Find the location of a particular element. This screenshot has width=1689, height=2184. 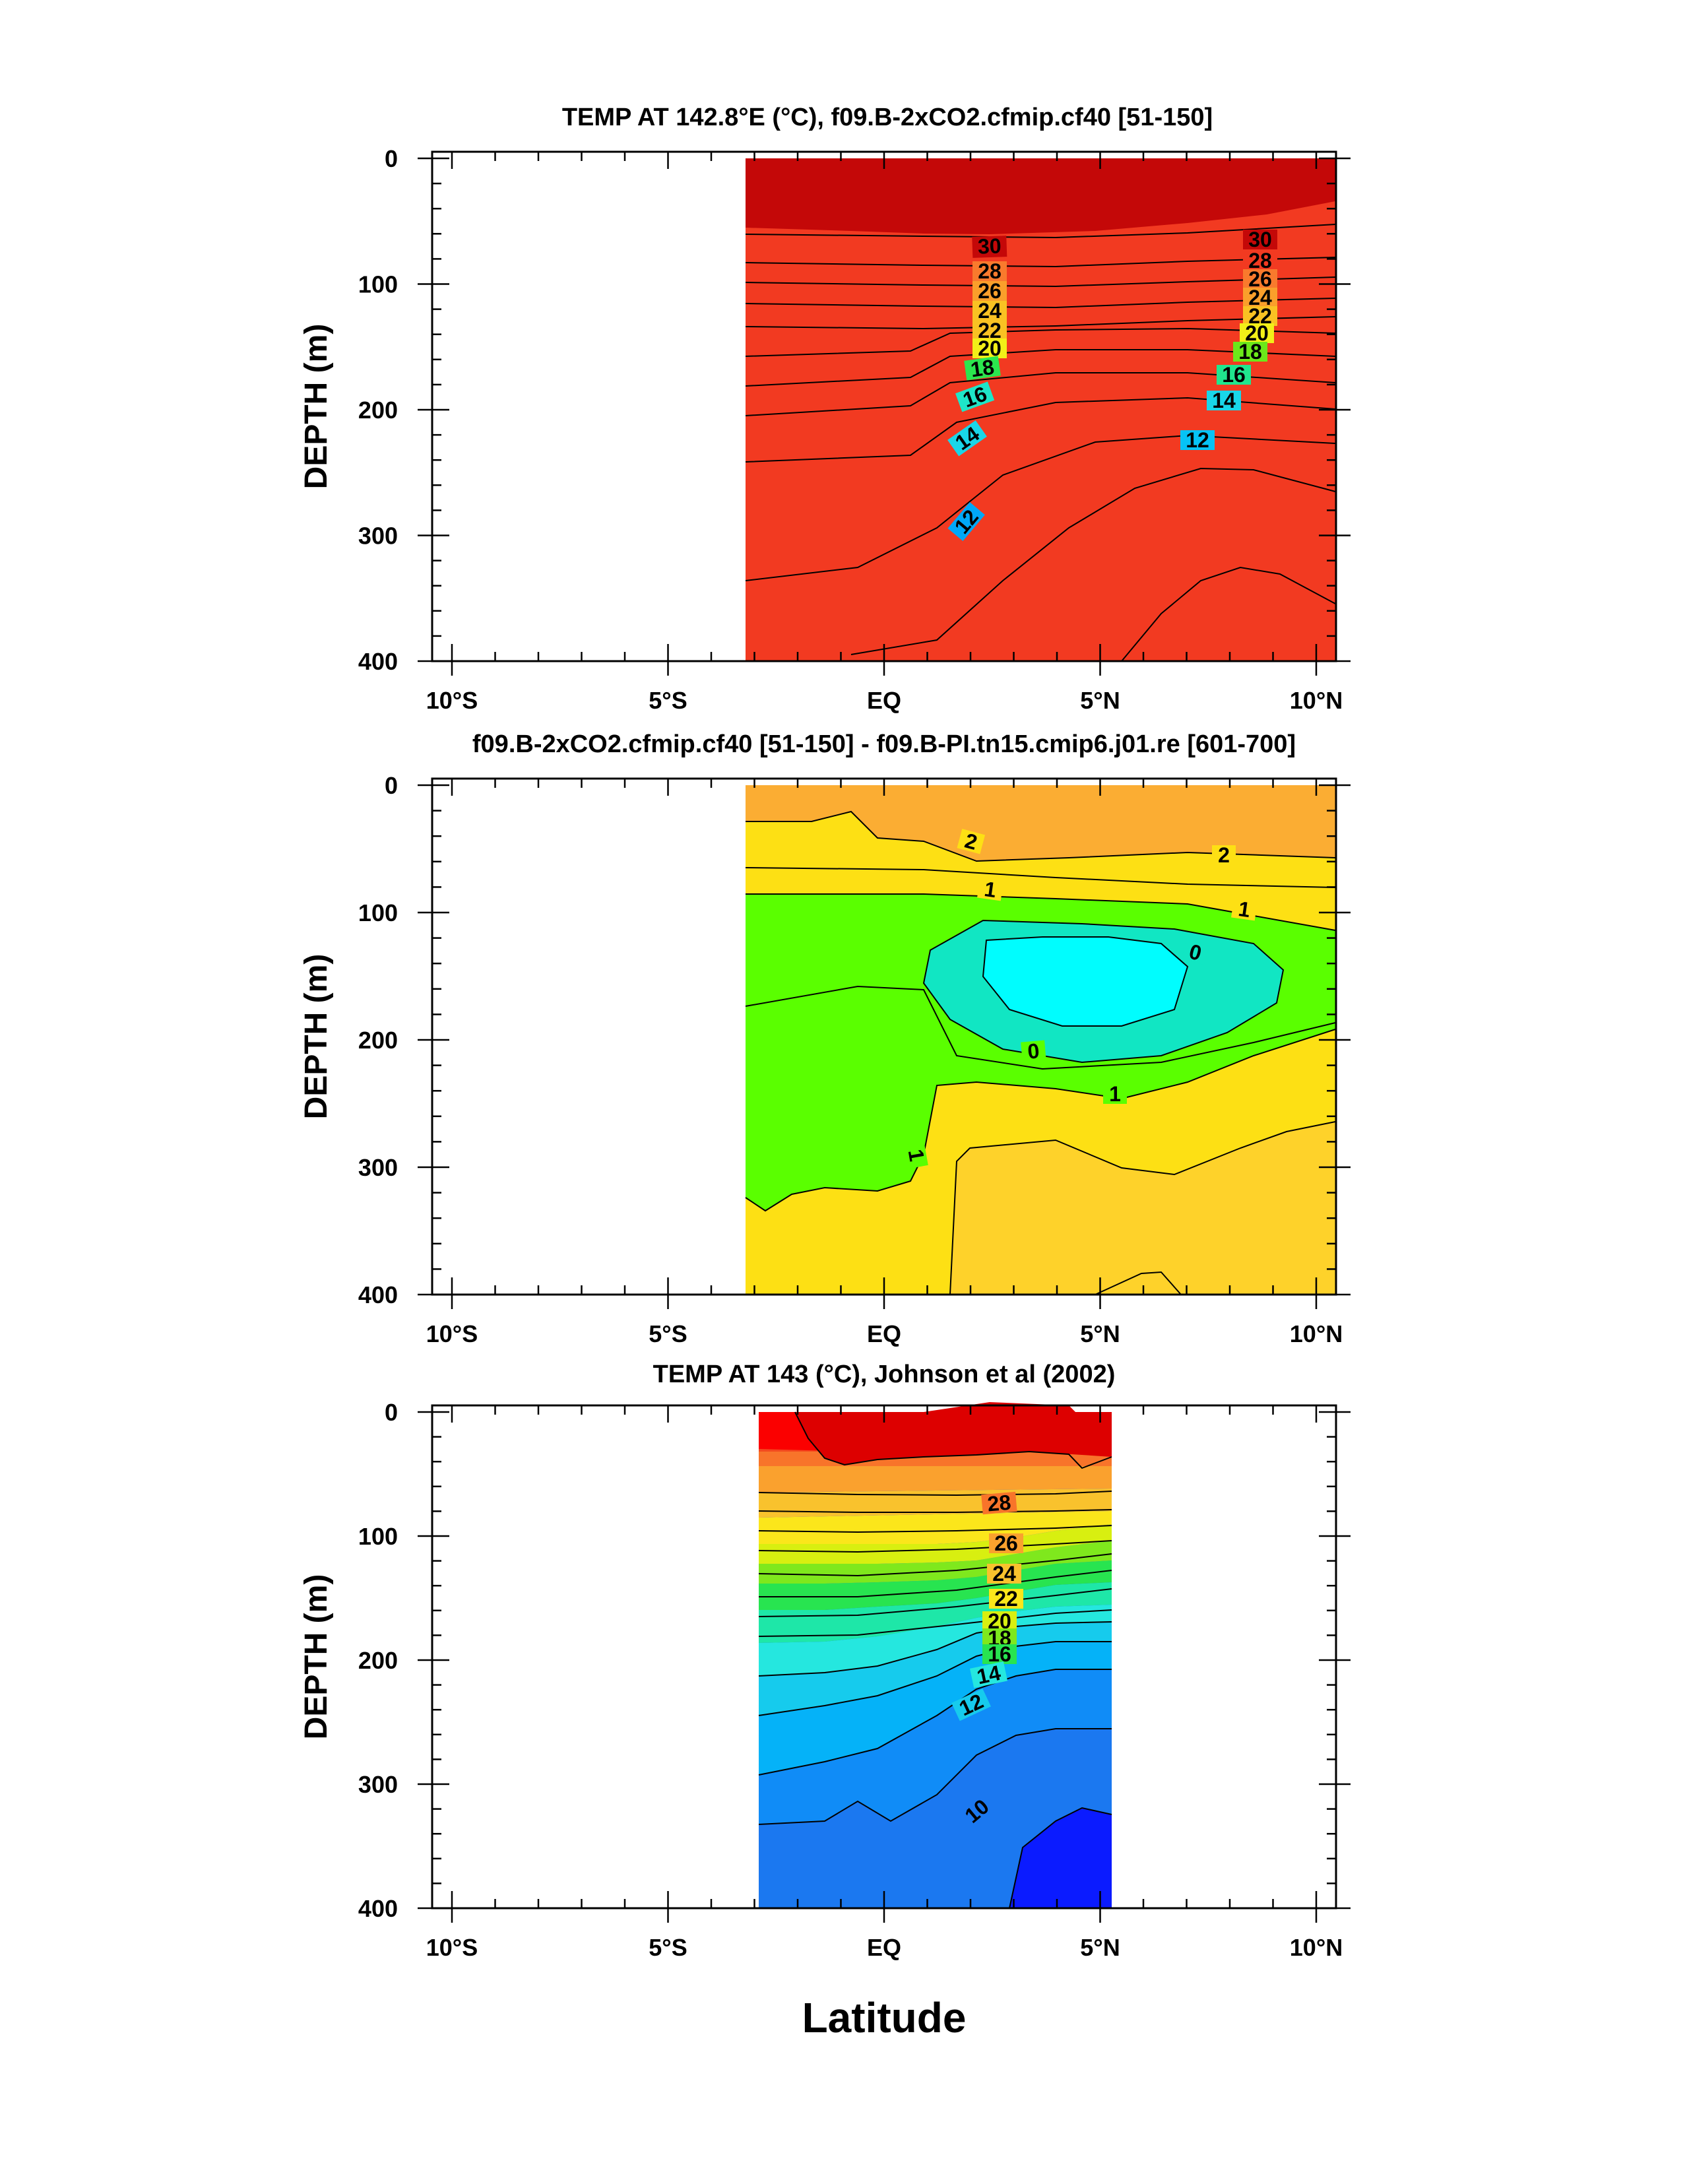

panel-3-ylabel: DEPTH (m) is located at coordinates (316, 1657).